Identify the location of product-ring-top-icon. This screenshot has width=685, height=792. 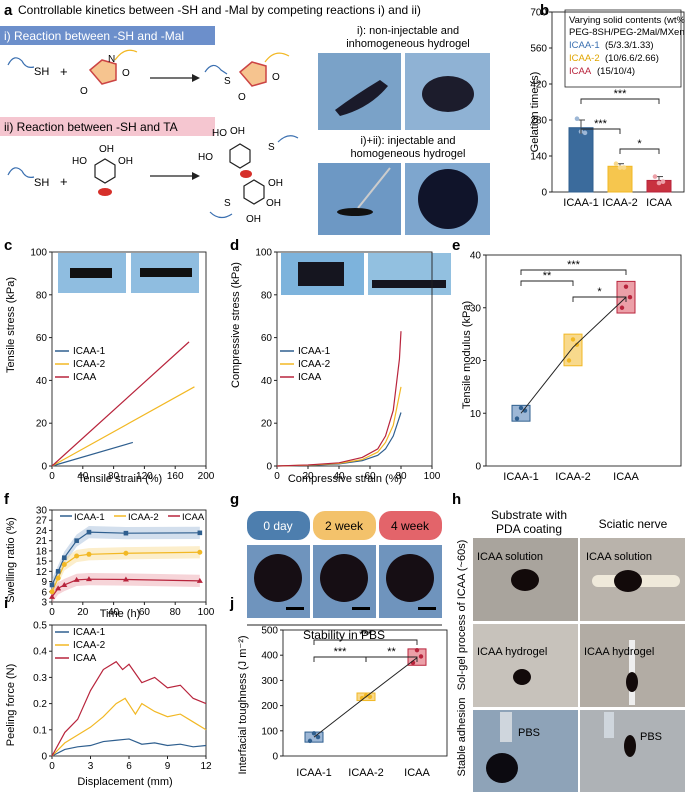
(240, 156).